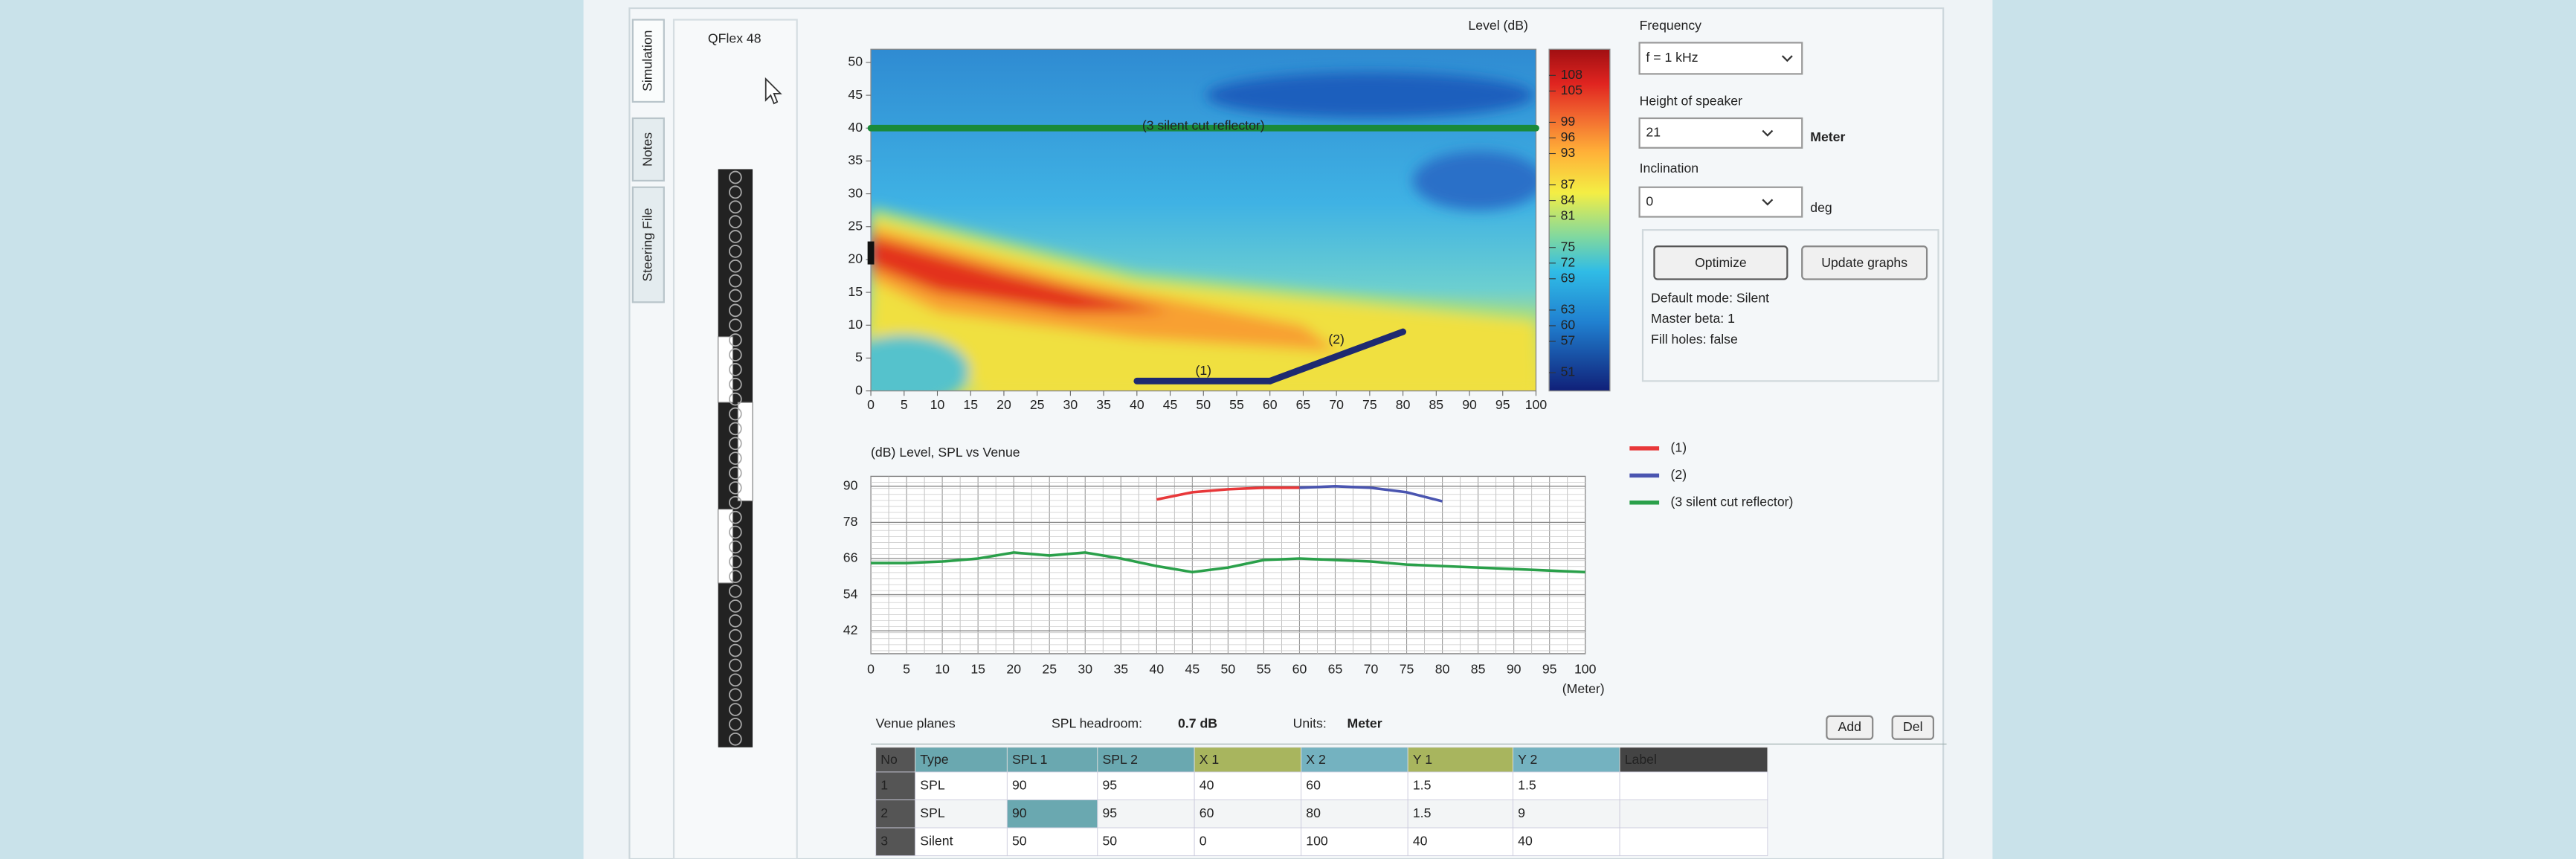 This screenshot has height=859, width=2576. I want to click on colorbar-label: 99, so click(1568, 121).